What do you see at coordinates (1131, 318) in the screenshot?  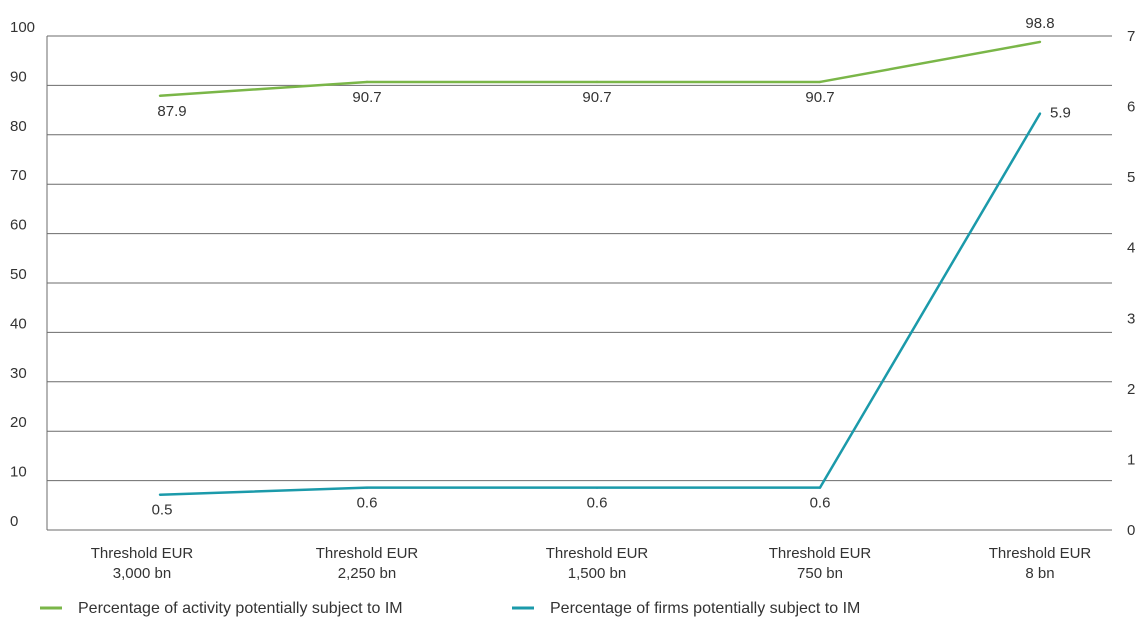 I see `y-right-tick-label: 3` at bounding box center [1131, 318].